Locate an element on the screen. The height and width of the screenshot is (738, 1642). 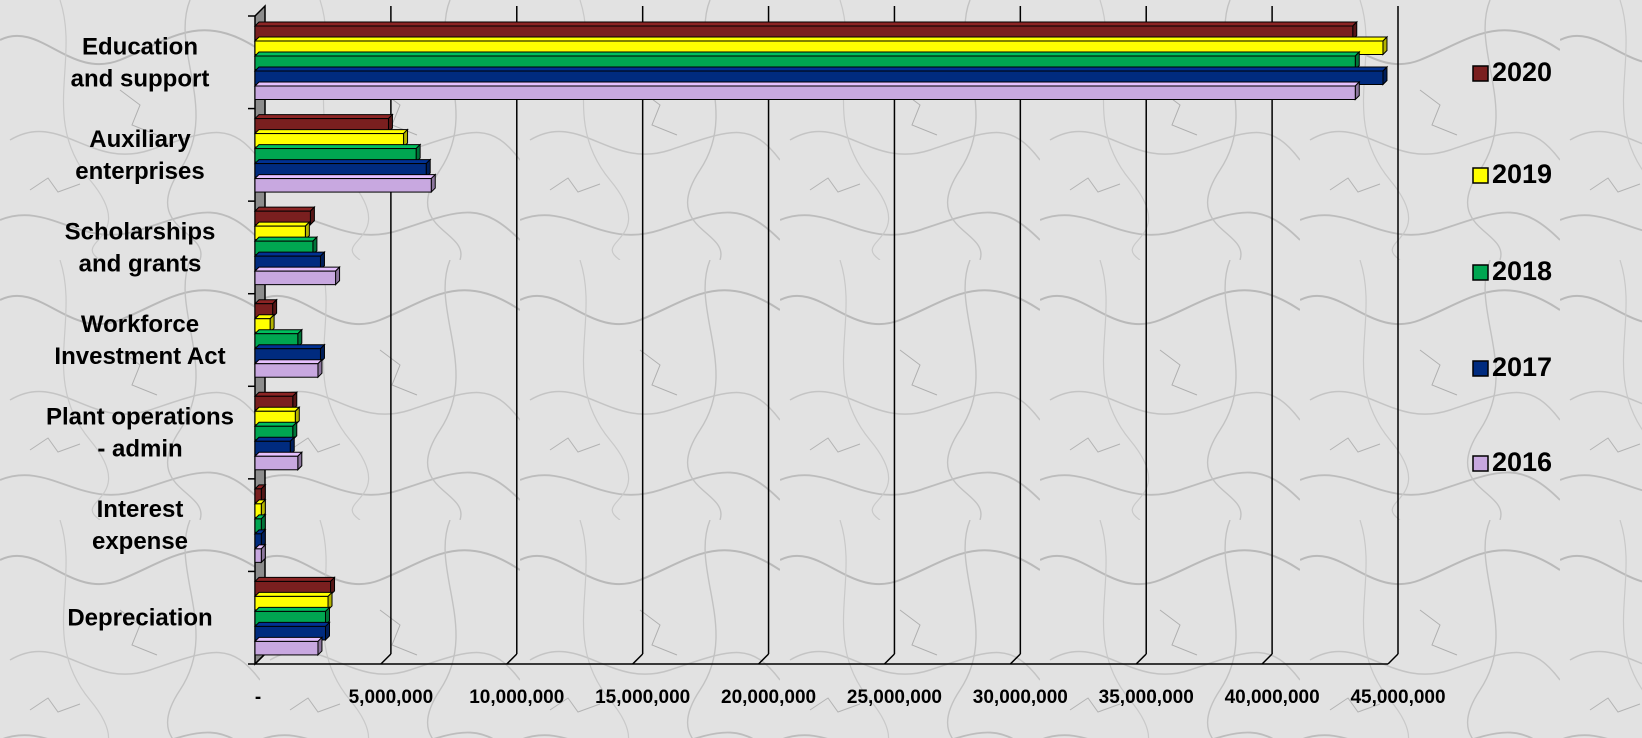
x-tick-label: 5,000,000 is located at coordinates (391, 697).